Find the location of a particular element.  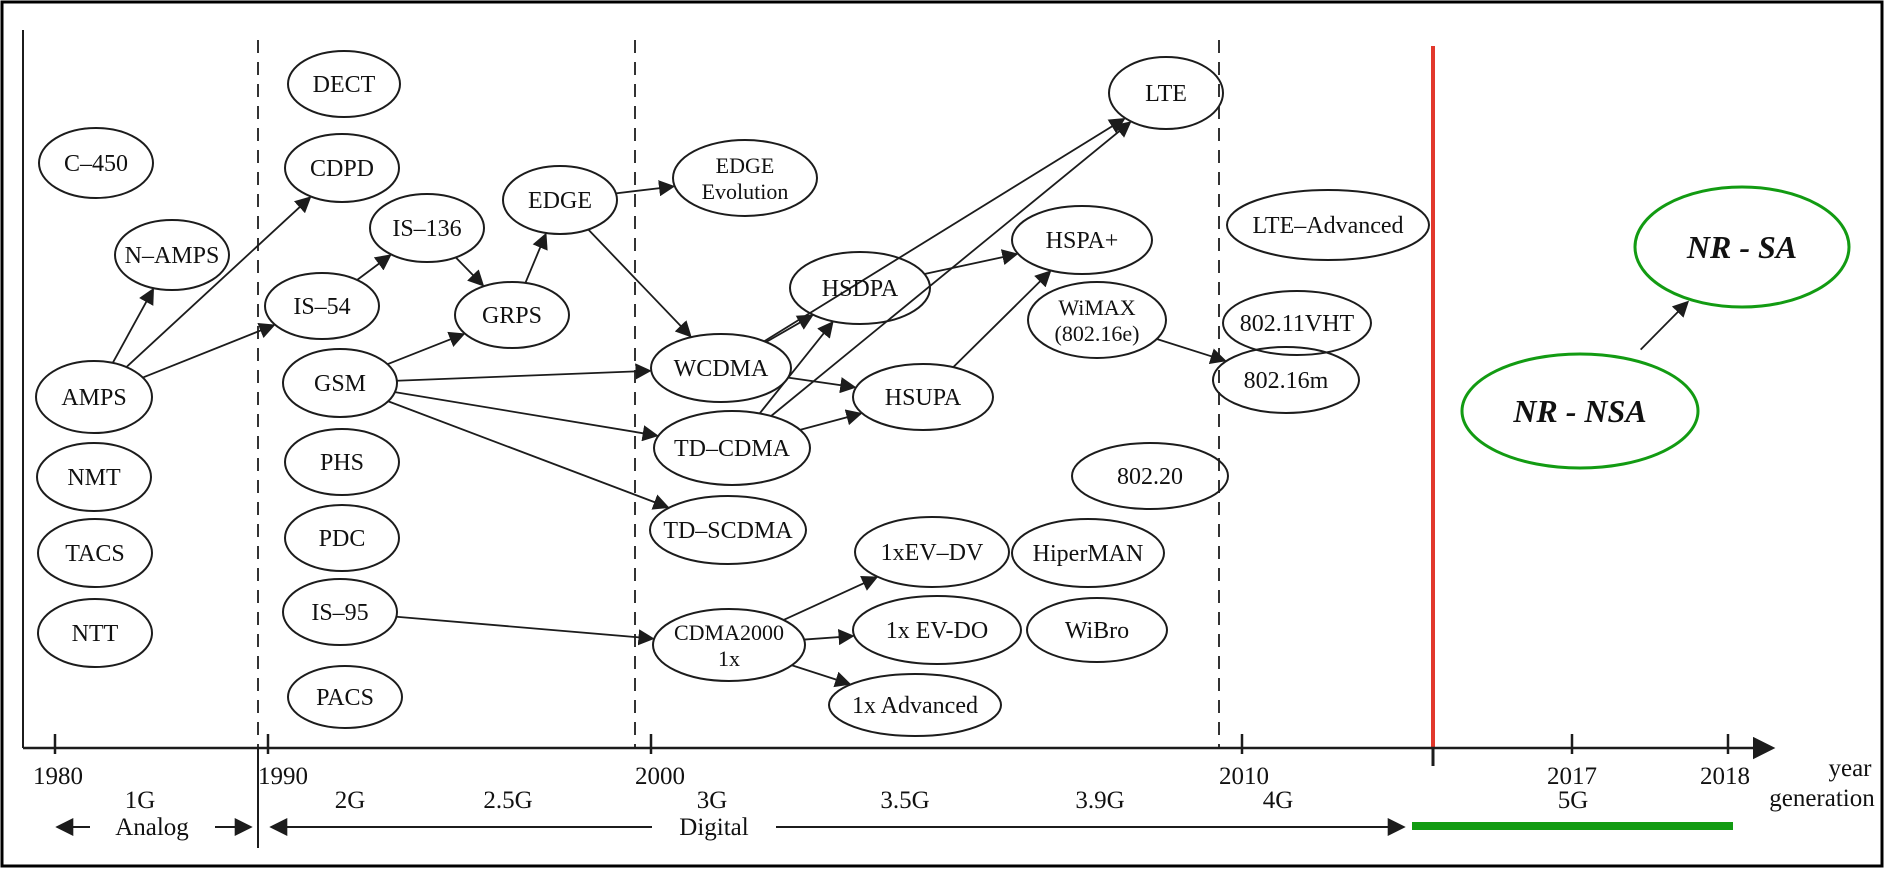

gen-label-5G: 5G is located at coordinates (1573, 800).